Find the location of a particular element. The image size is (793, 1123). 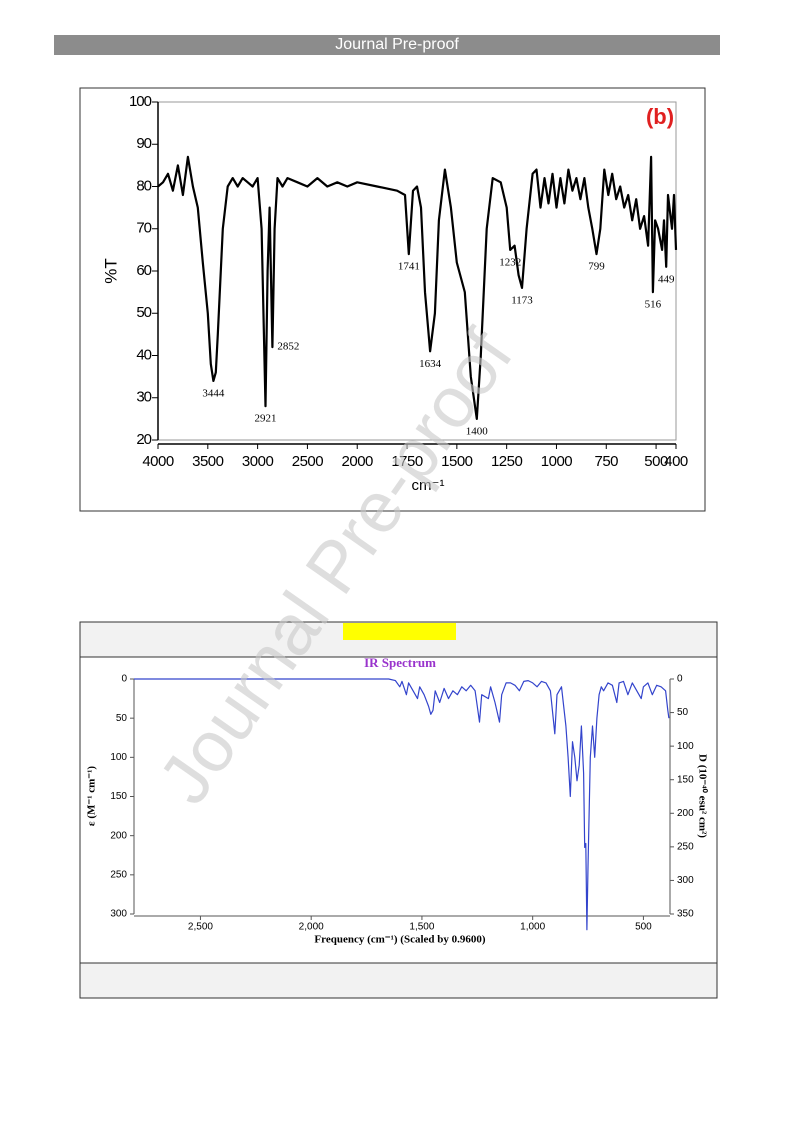

peak-label: 1173 is located at coordinates (522, 300).